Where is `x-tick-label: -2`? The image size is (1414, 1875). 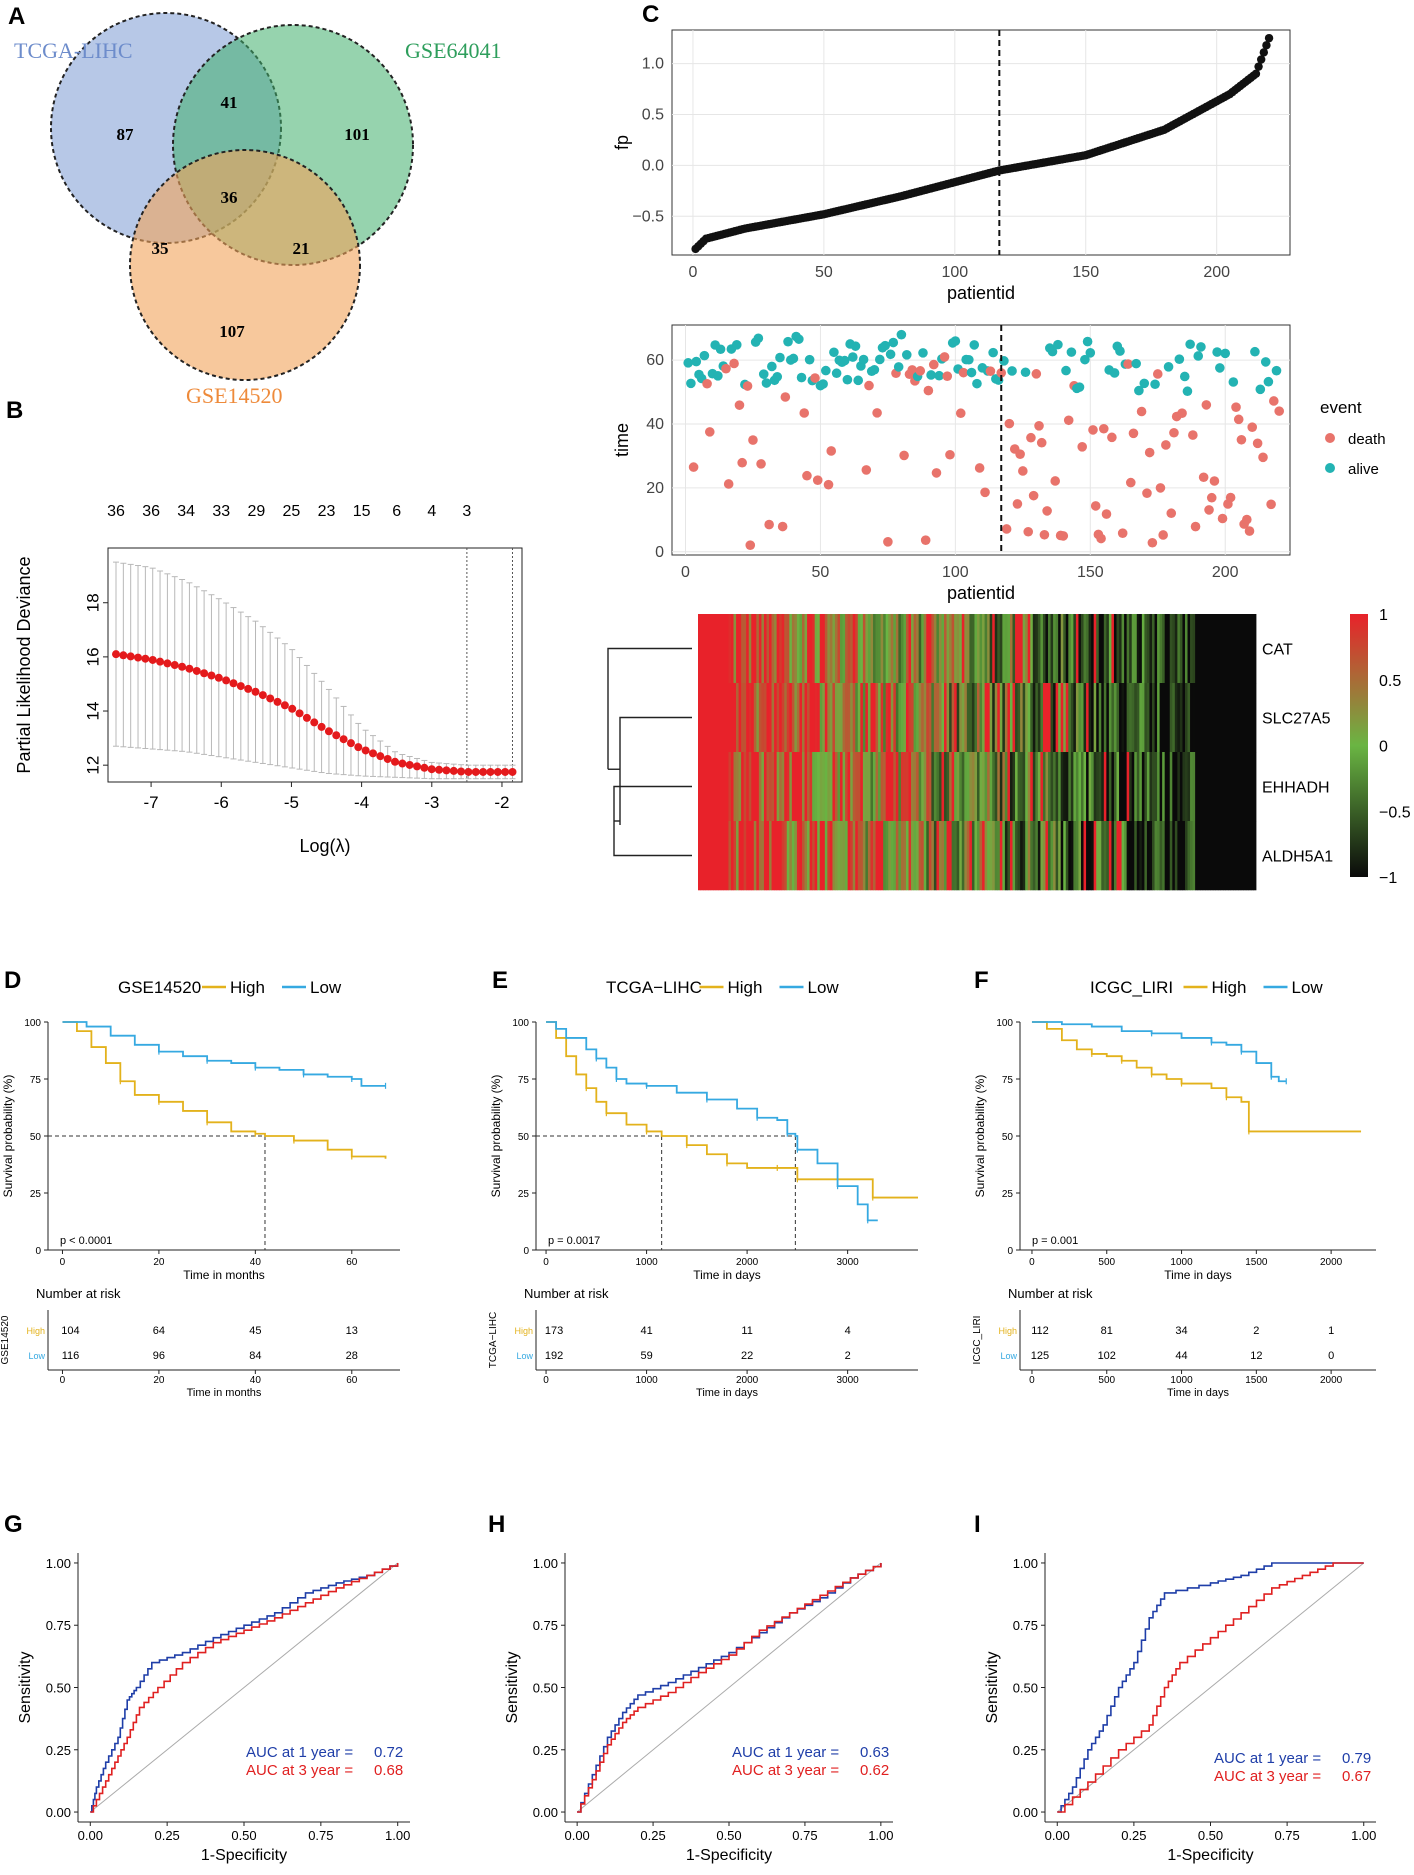 x-tick-label: -2 is located at coordinates (501, 802).